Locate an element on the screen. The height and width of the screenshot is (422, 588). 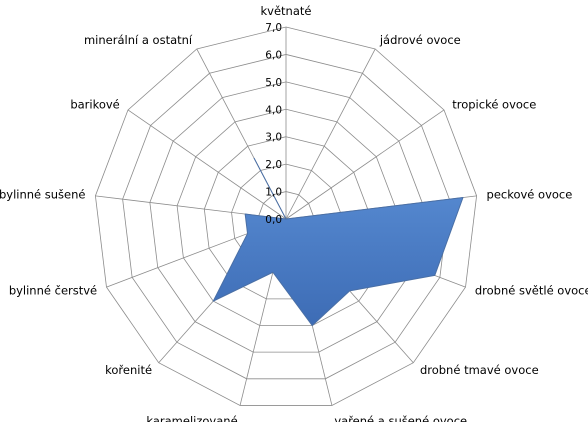
tick-label: 7,0 is located at coordinates (273, 28).